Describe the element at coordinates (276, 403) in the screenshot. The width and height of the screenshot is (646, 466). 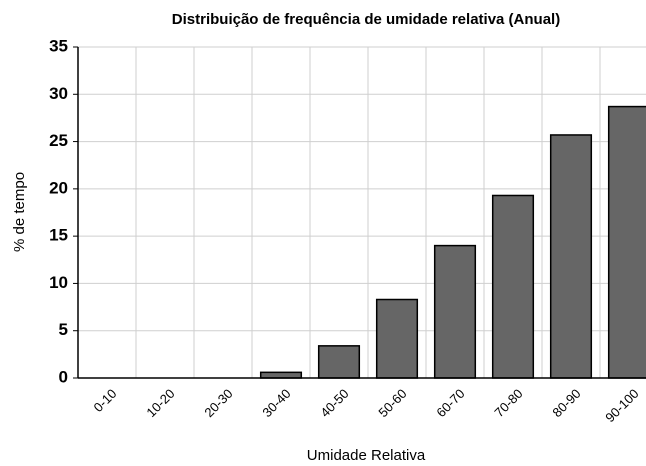
I see `x-tick-label: 30-40` at that location.